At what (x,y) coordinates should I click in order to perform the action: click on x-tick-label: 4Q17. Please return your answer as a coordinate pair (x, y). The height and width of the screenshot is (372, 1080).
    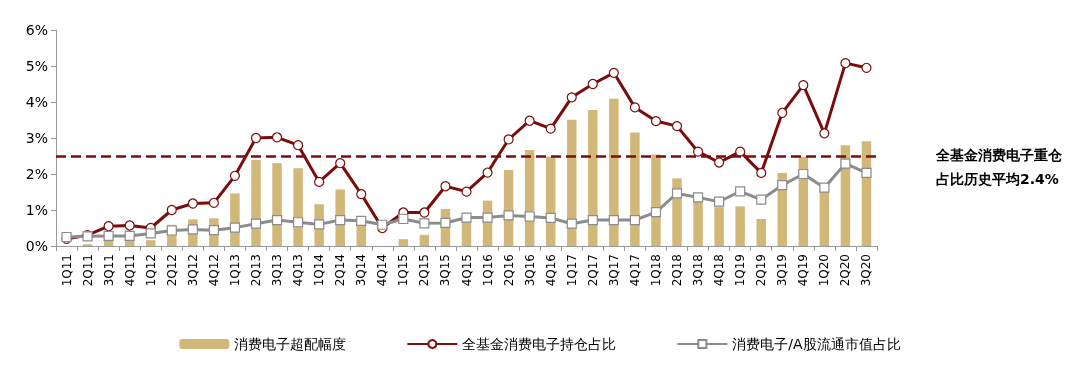
    Looking at the image, I should click on (634, 270).